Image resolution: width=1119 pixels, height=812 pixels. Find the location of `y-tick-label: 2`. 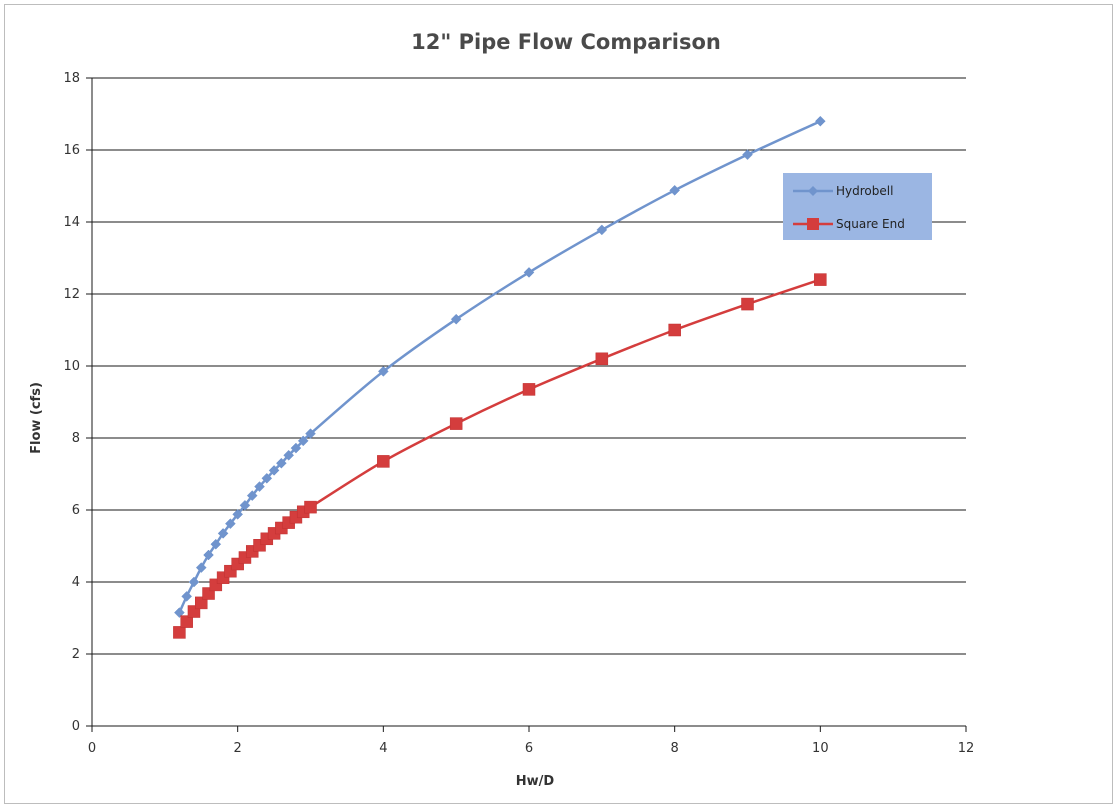

y-tick-label: 2 is located at coordinates (76, 654).